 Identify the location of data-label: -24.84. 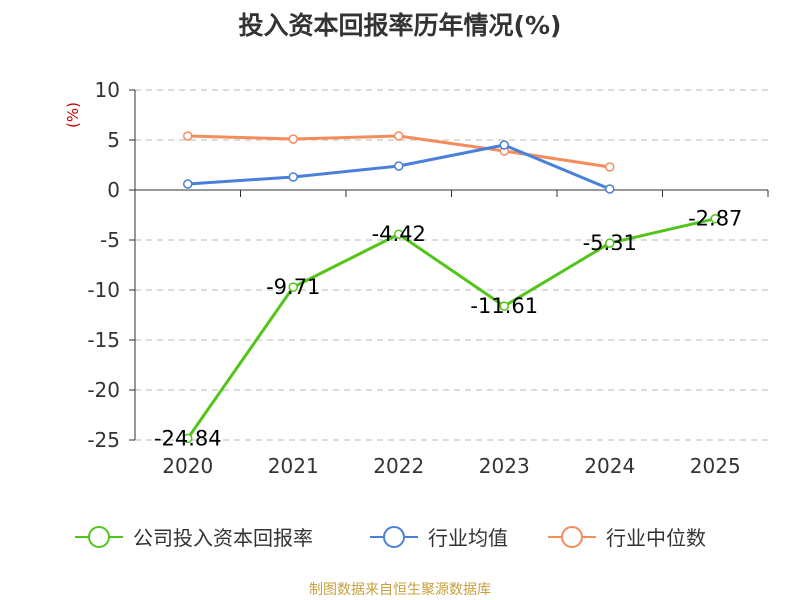
(188, 438).